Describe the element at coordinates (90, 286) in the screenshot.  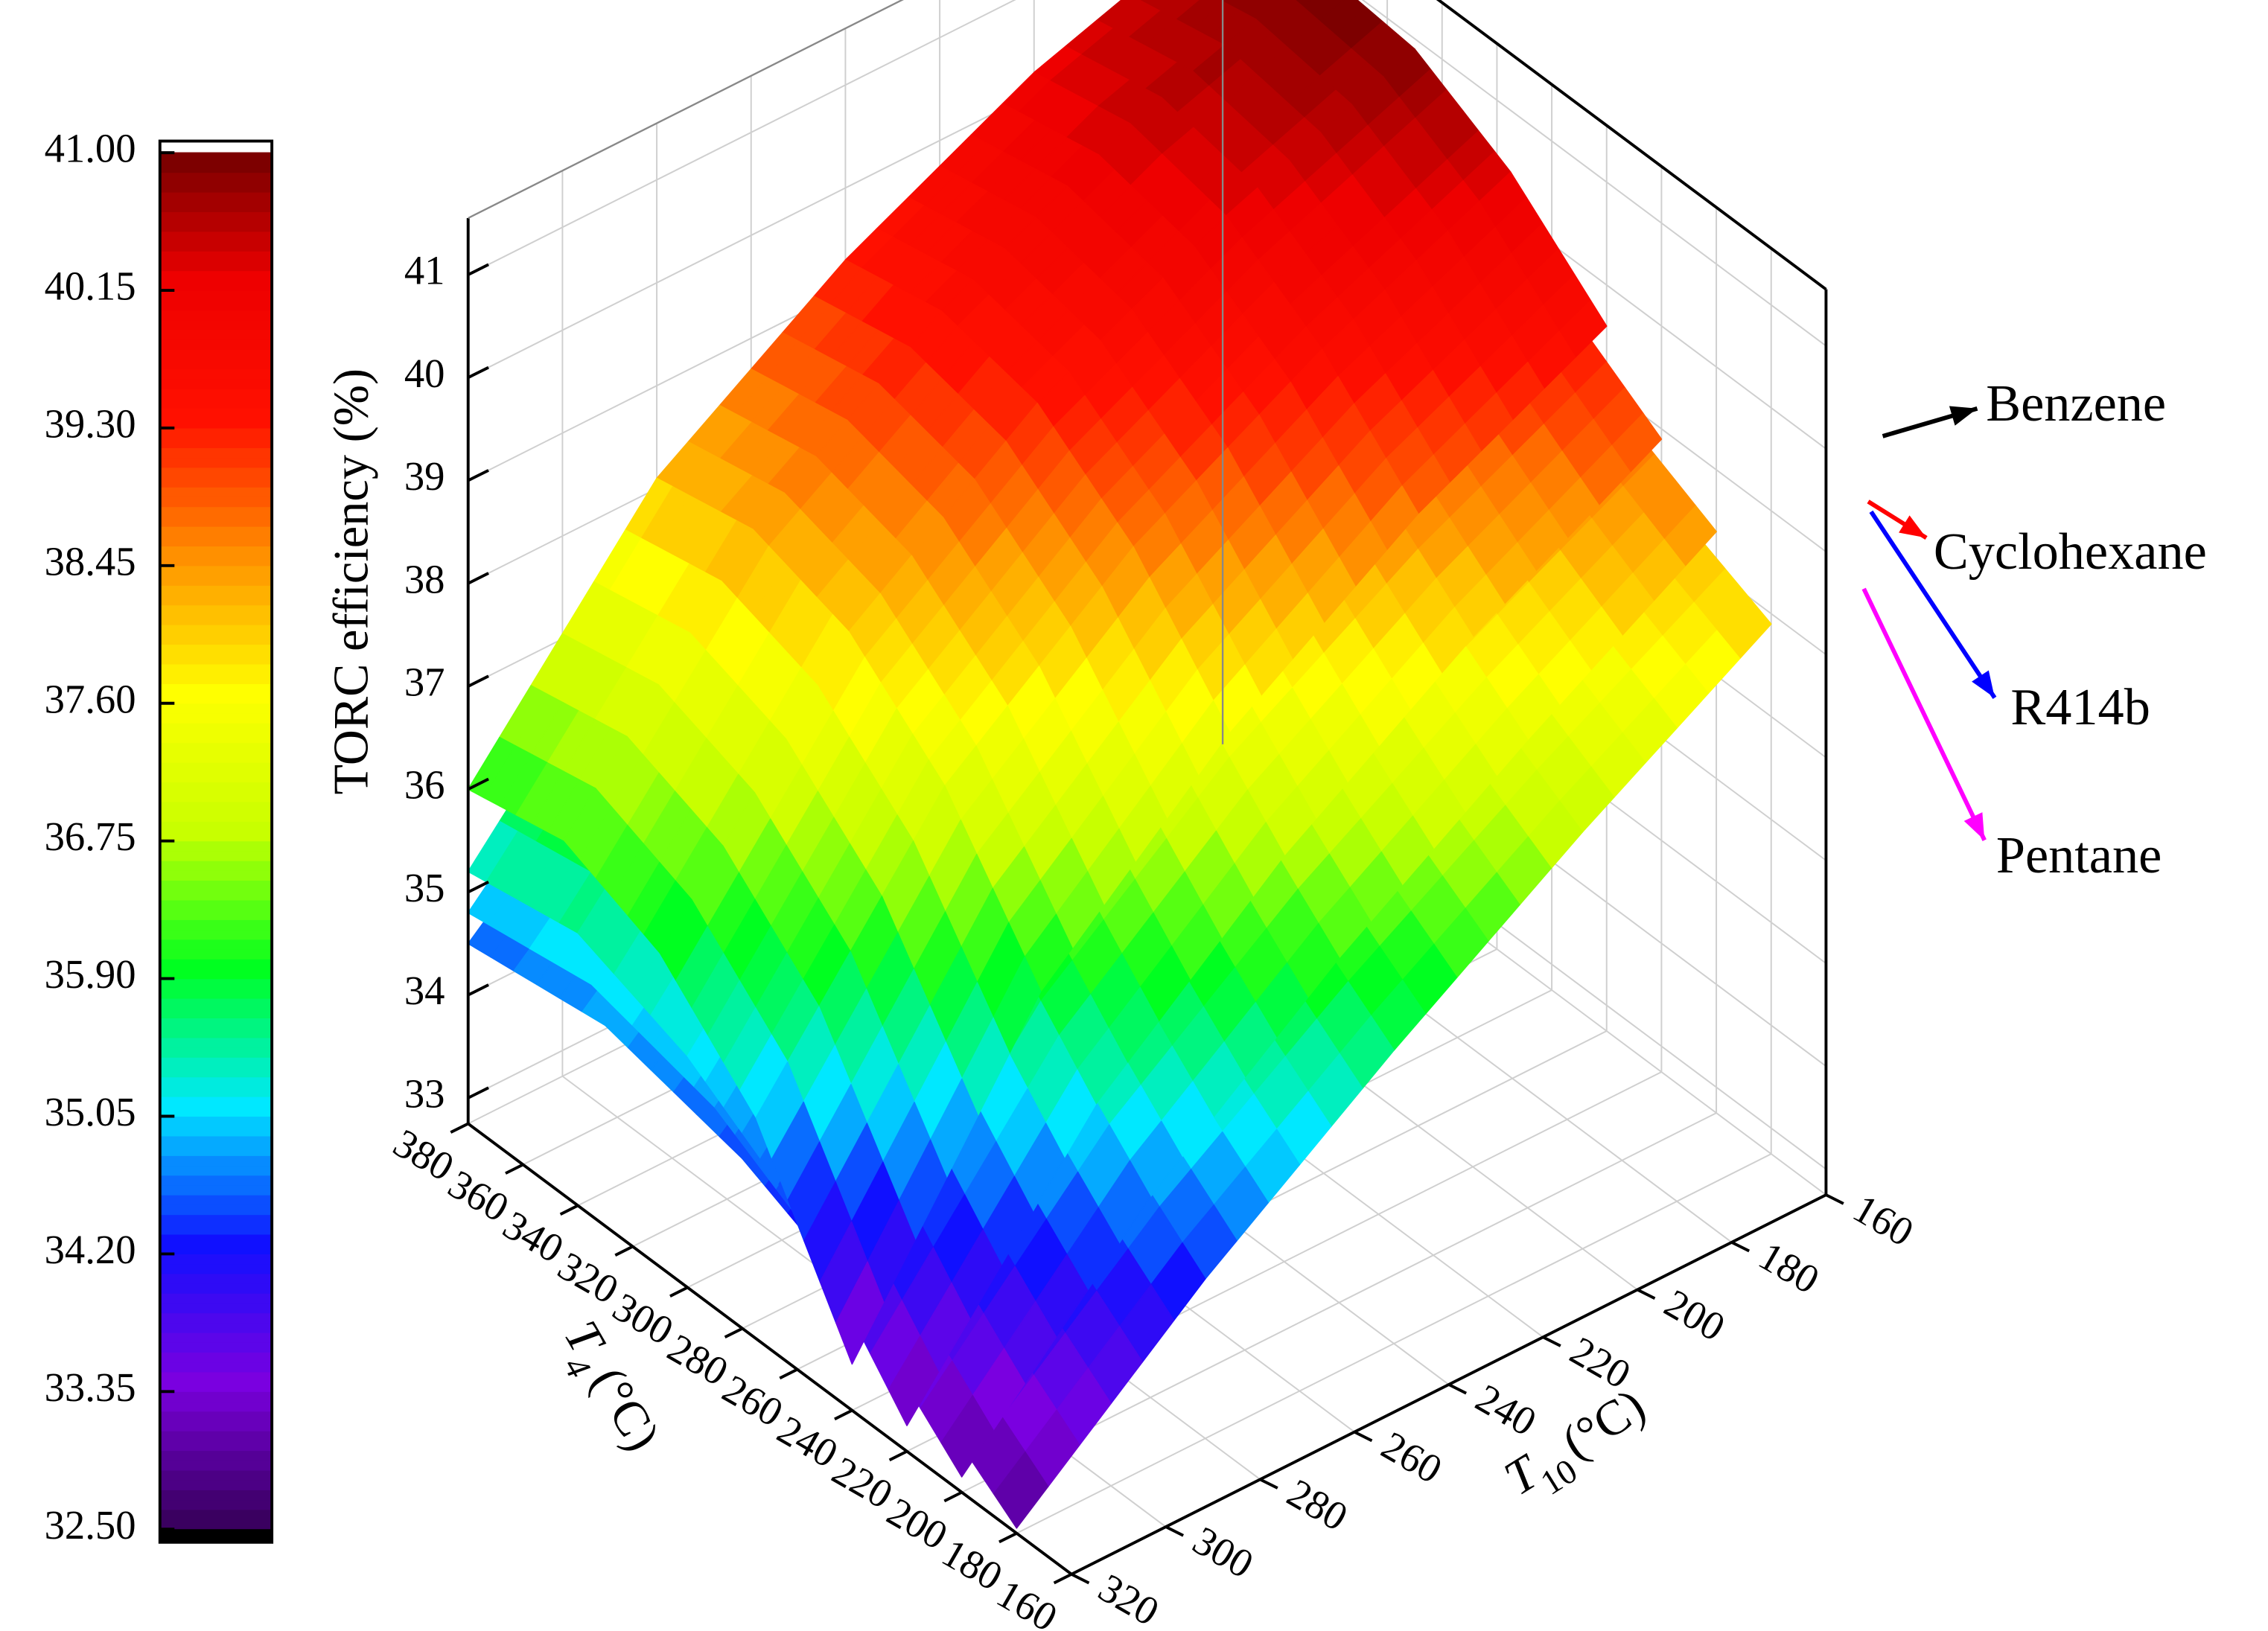
I see `colorbar-tick-label: 40.15` at that location.